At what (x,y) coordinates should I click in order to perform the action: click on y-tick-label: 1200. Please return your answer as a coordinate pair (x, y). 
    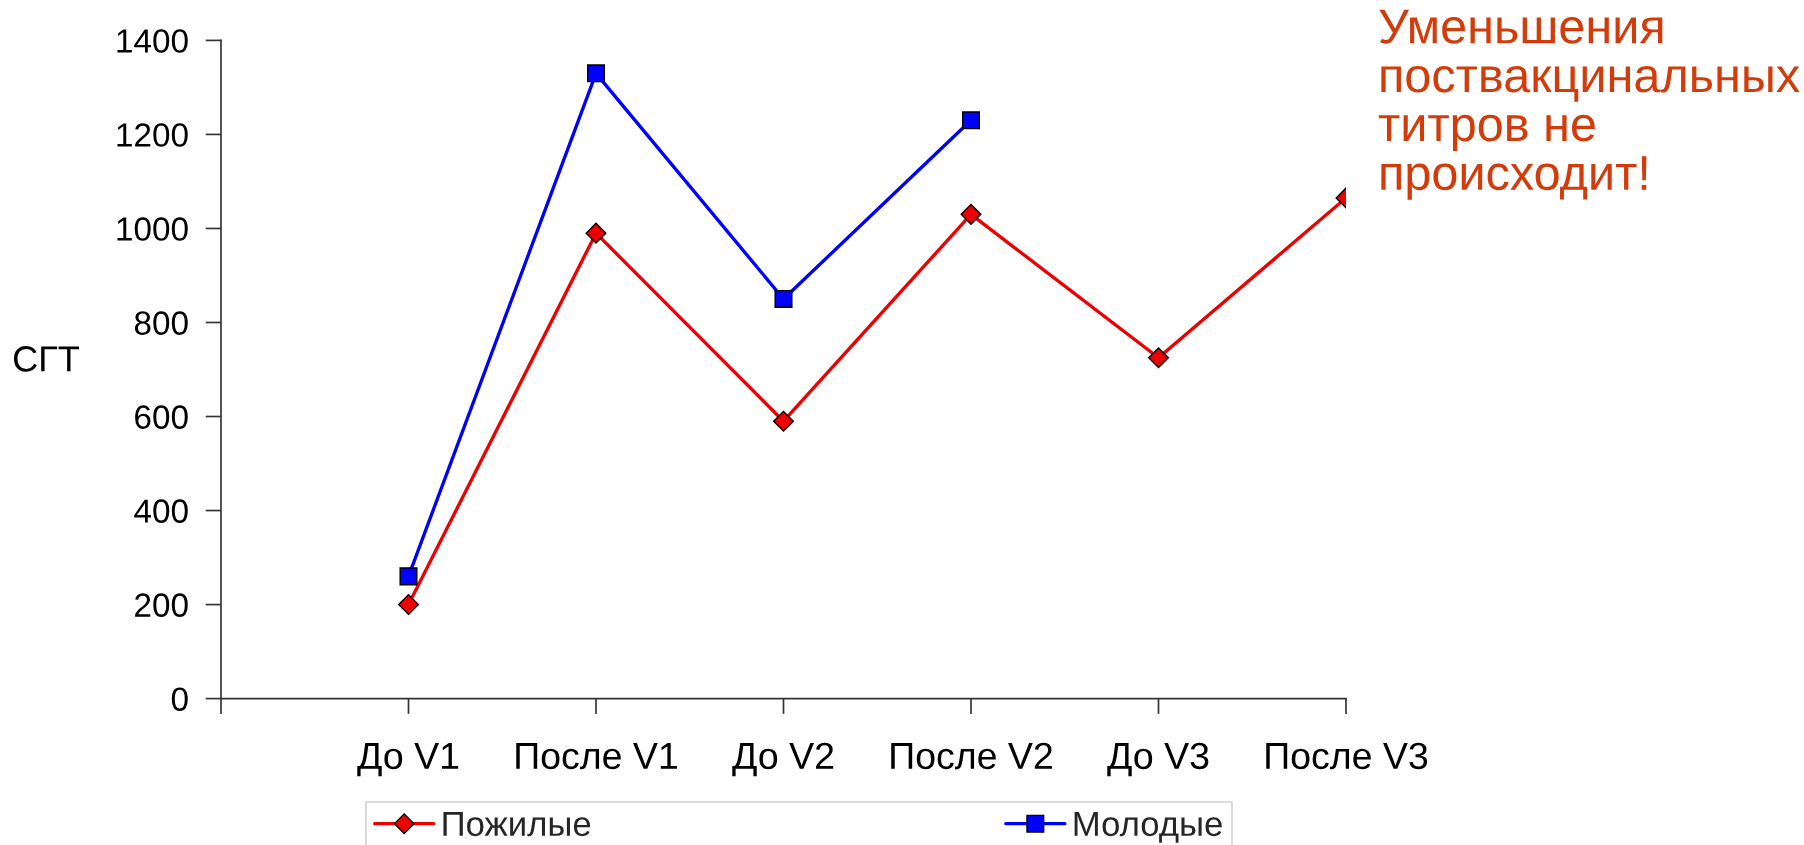
    Looking at the image, I should click on (152, 135).